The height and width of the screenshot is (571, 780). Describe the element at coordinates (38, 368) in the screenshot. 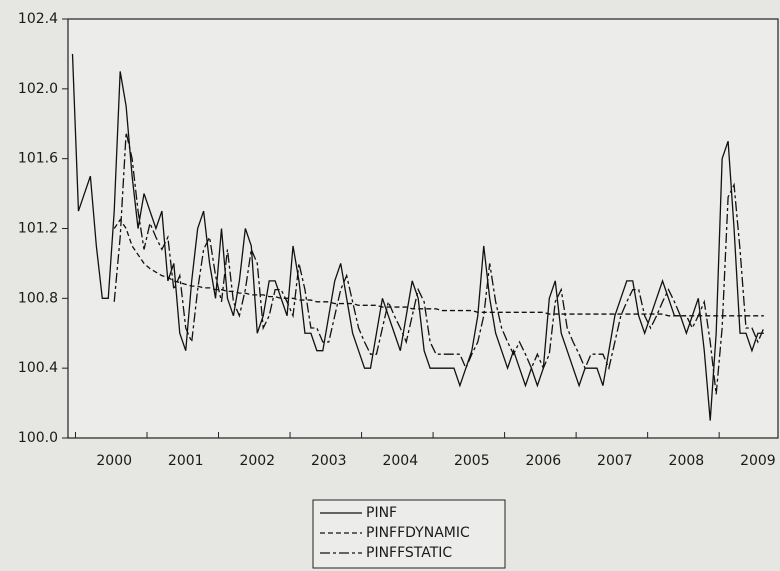

I see `y-tick-label: 100.4` at that location.